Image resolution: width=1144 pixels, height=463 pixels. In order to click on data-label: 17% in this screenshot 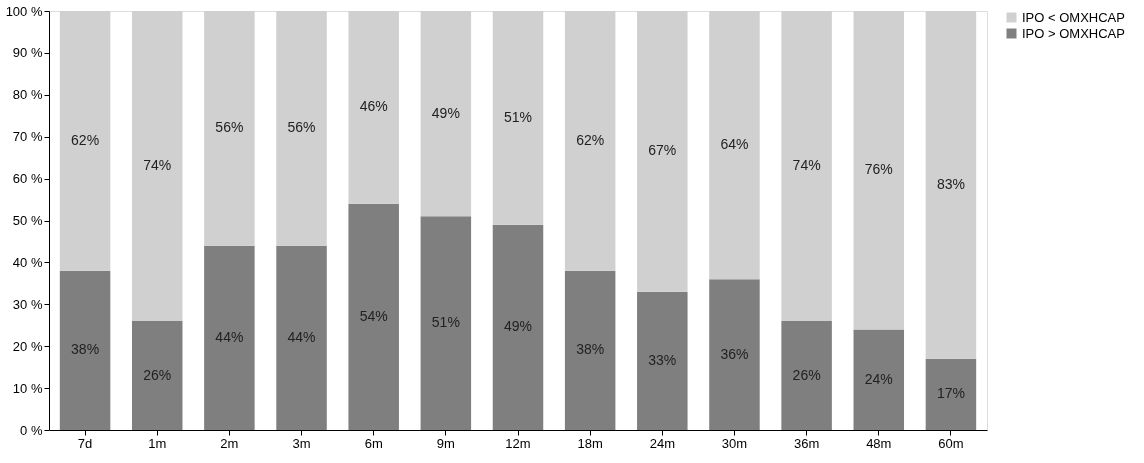, I will do `click(950, 393)`.